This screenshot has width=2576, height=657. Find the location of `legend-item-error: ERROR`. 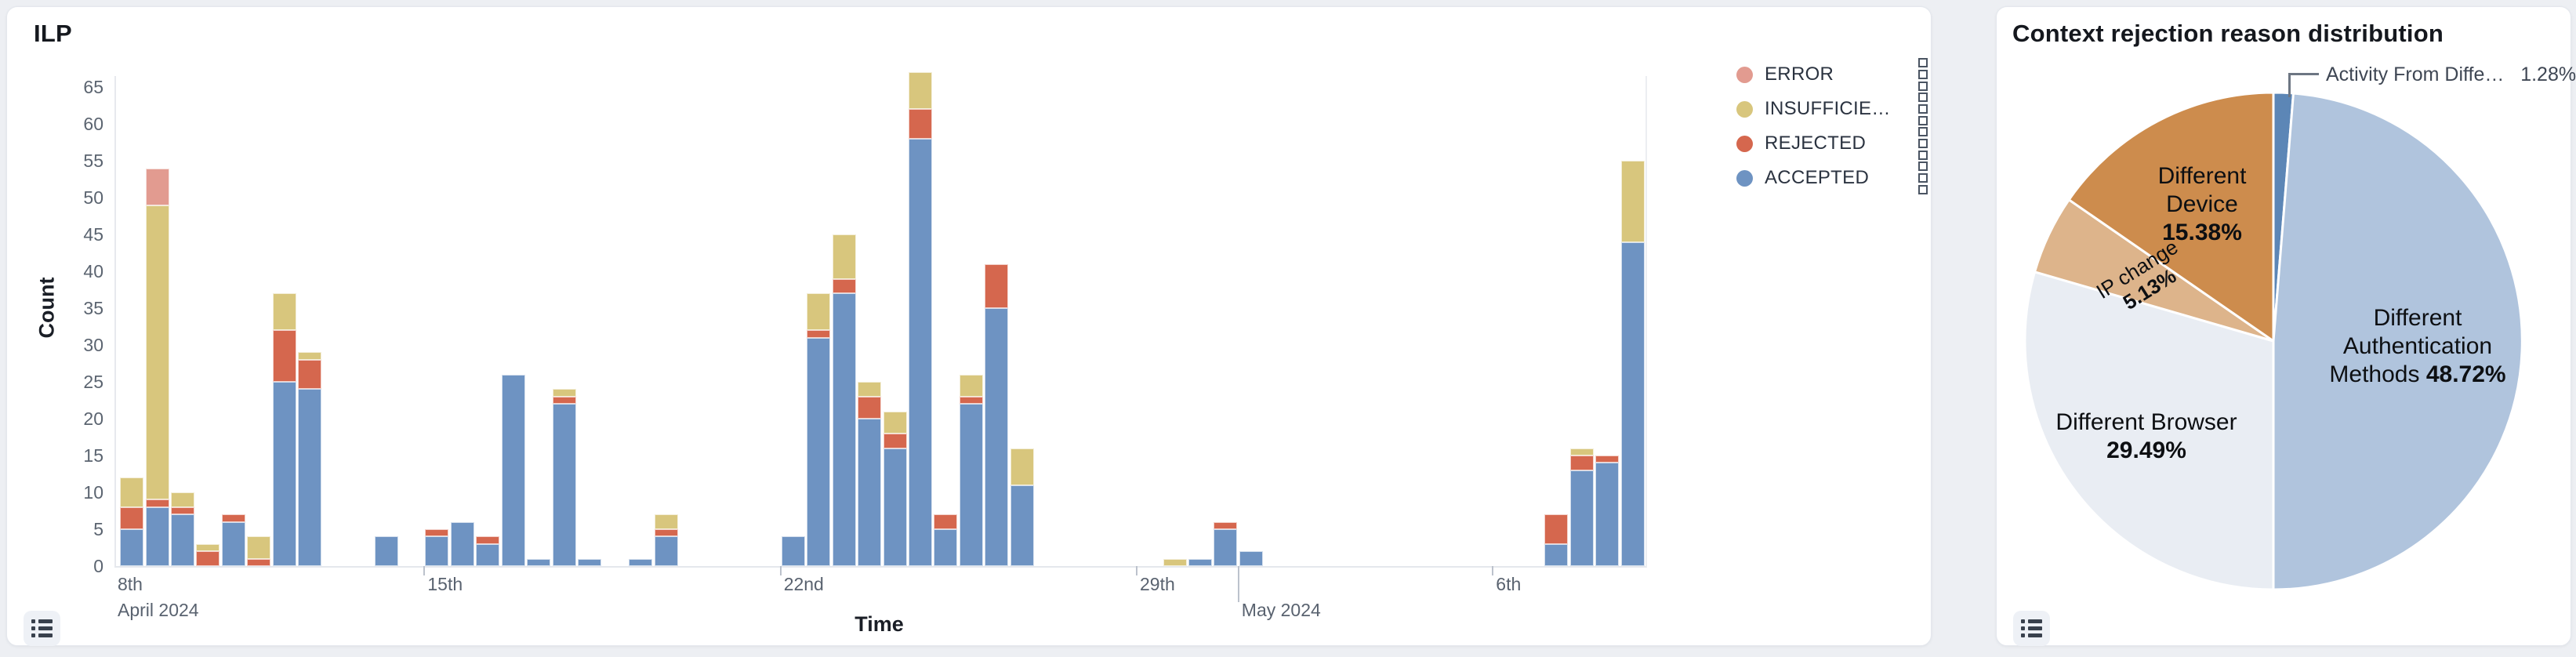

legend-item-error: ERROR is located at coordinates (1833, 74).